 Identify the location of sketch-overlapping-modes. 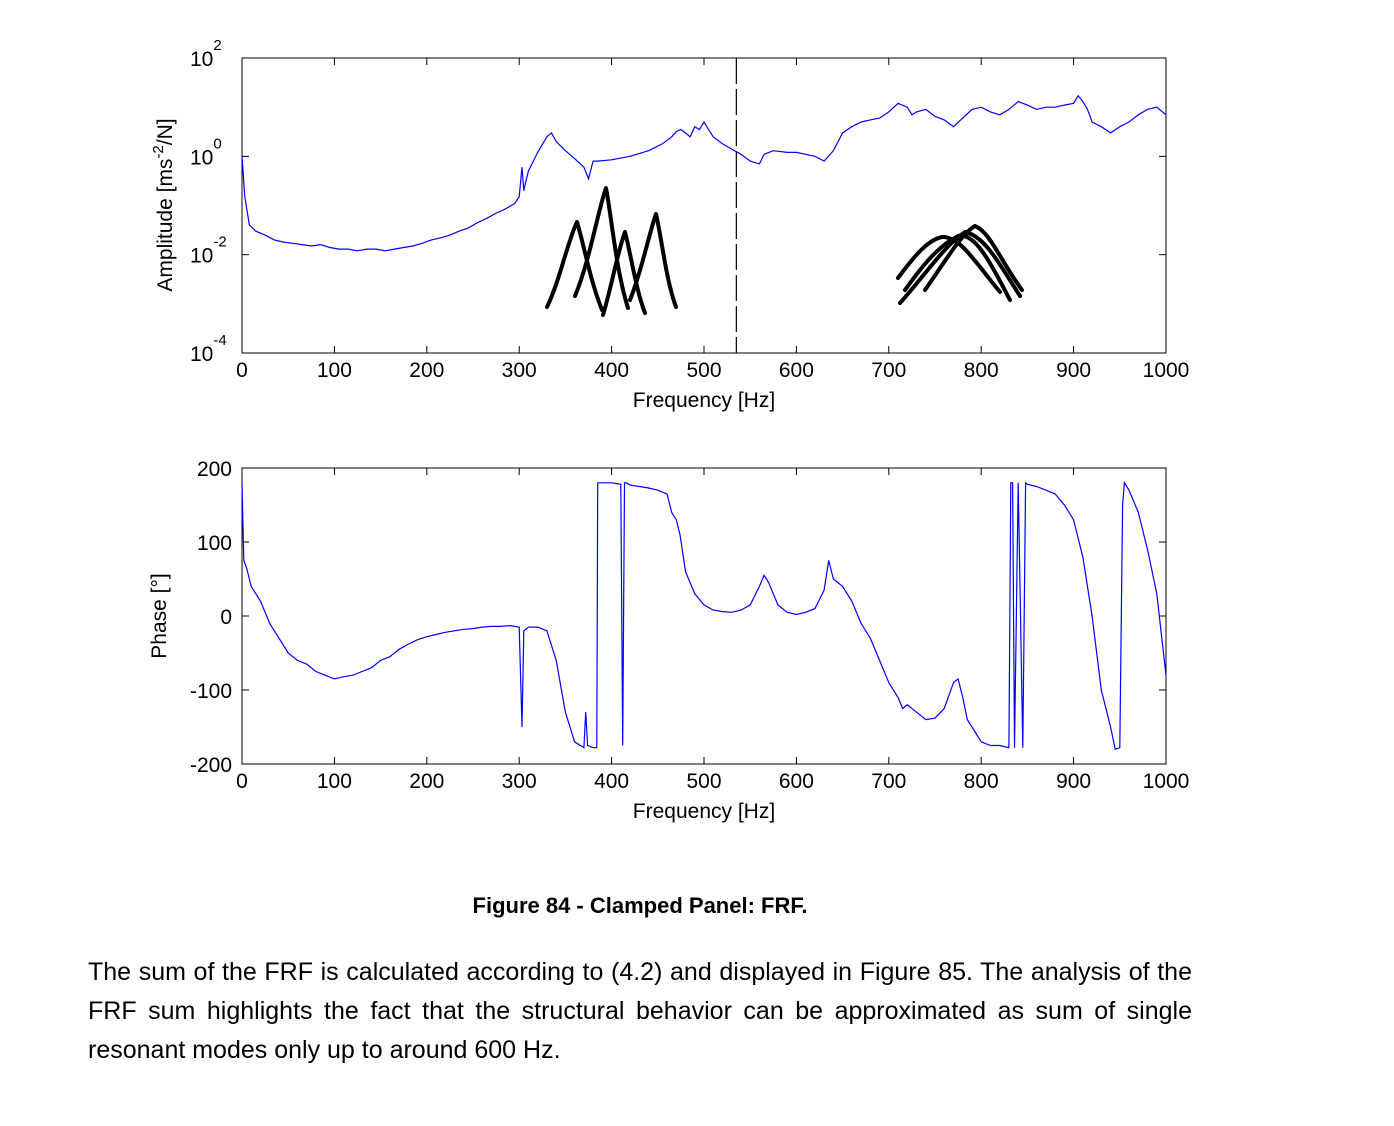
(960, 264).